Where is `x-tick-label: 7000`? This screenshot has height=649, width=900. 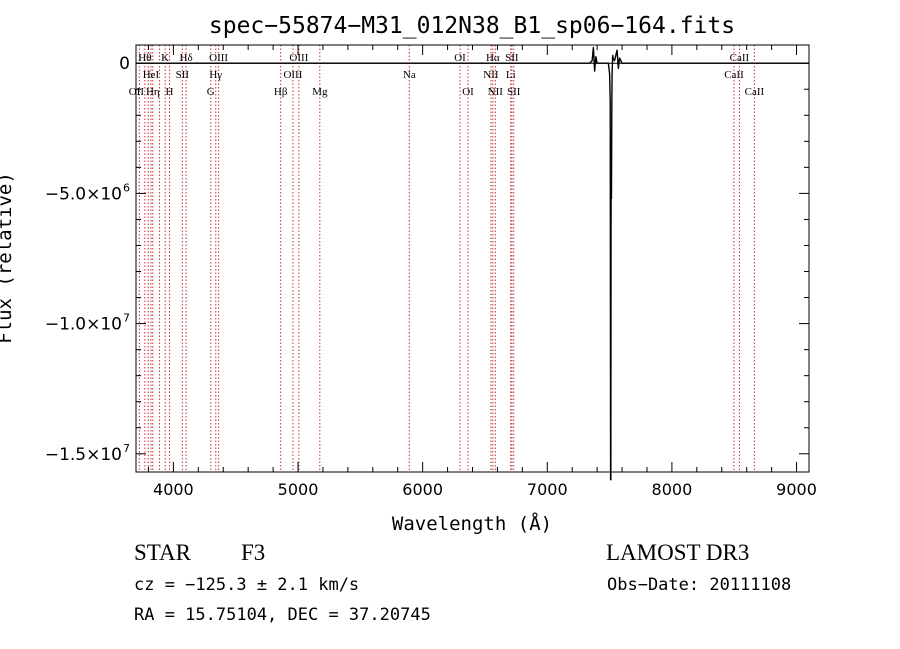
x-tick-label: 7000 is located at coordinates (547, 489).